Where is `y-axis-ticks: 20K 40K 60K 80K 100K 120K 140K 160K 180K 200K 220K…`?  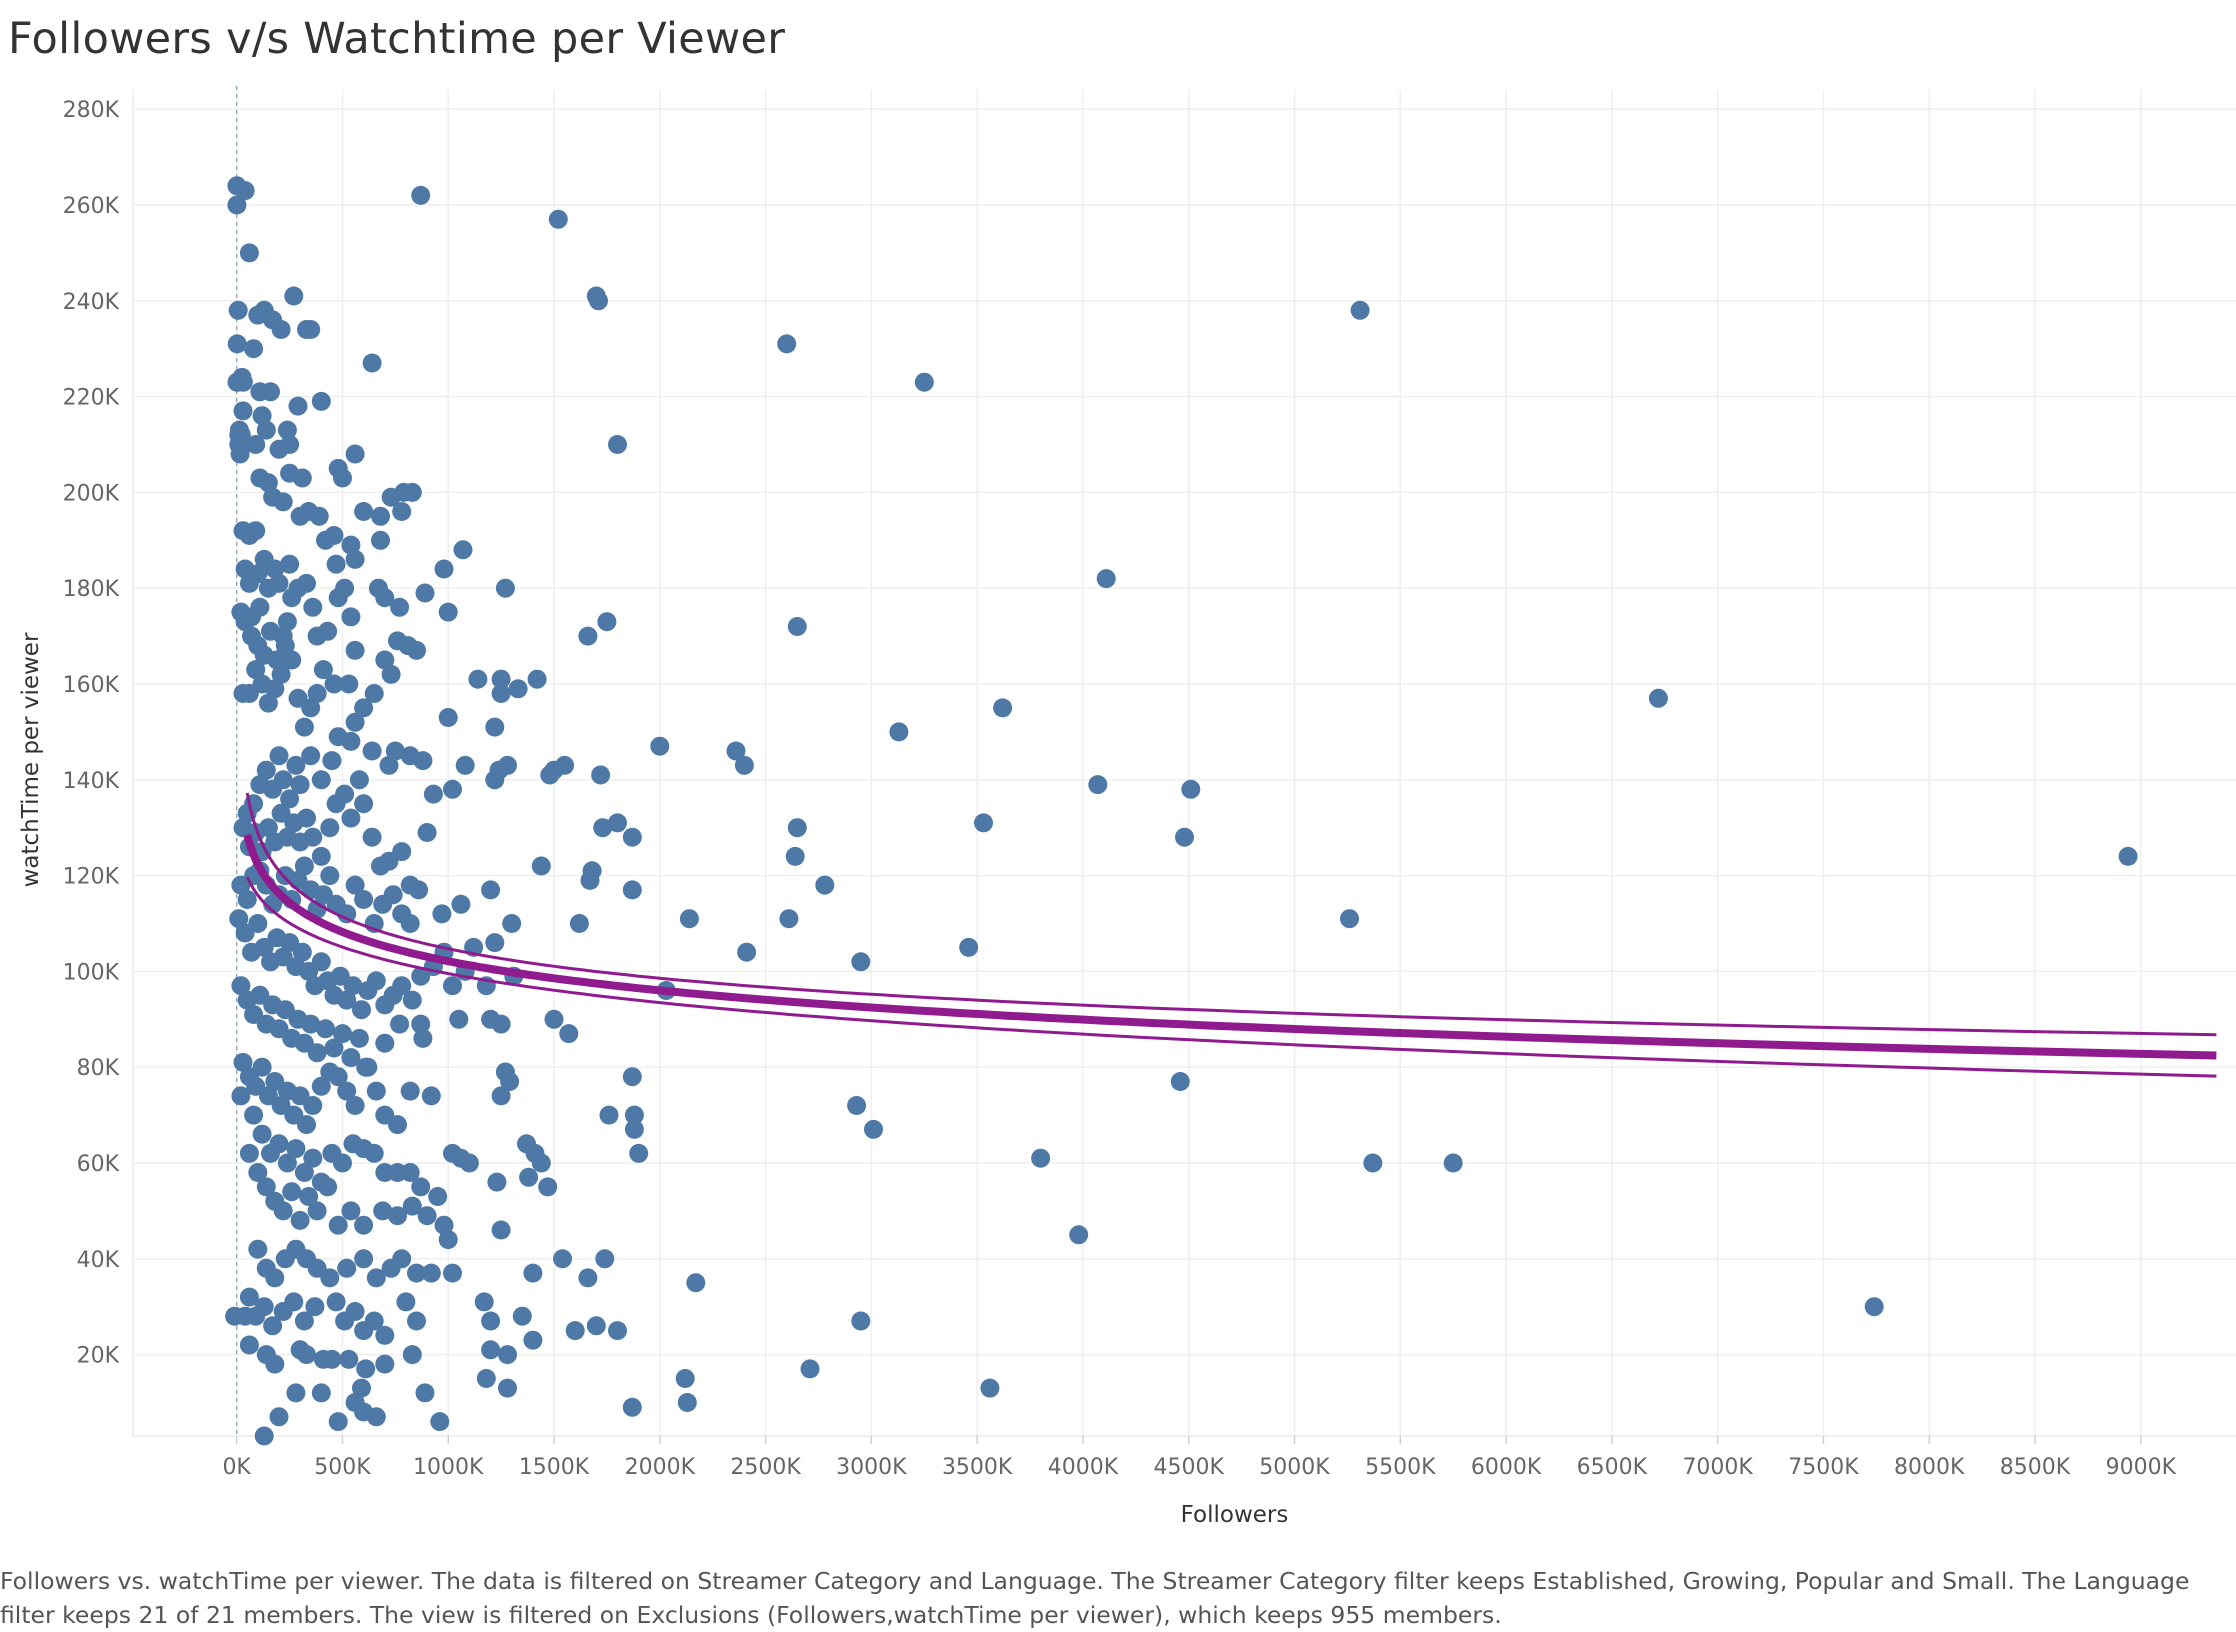 y-axis-ticks: 20K 40K 60K 80K 100K 120K 140K 160K 180K 200K 220K… is located at coordinates (91, 733).